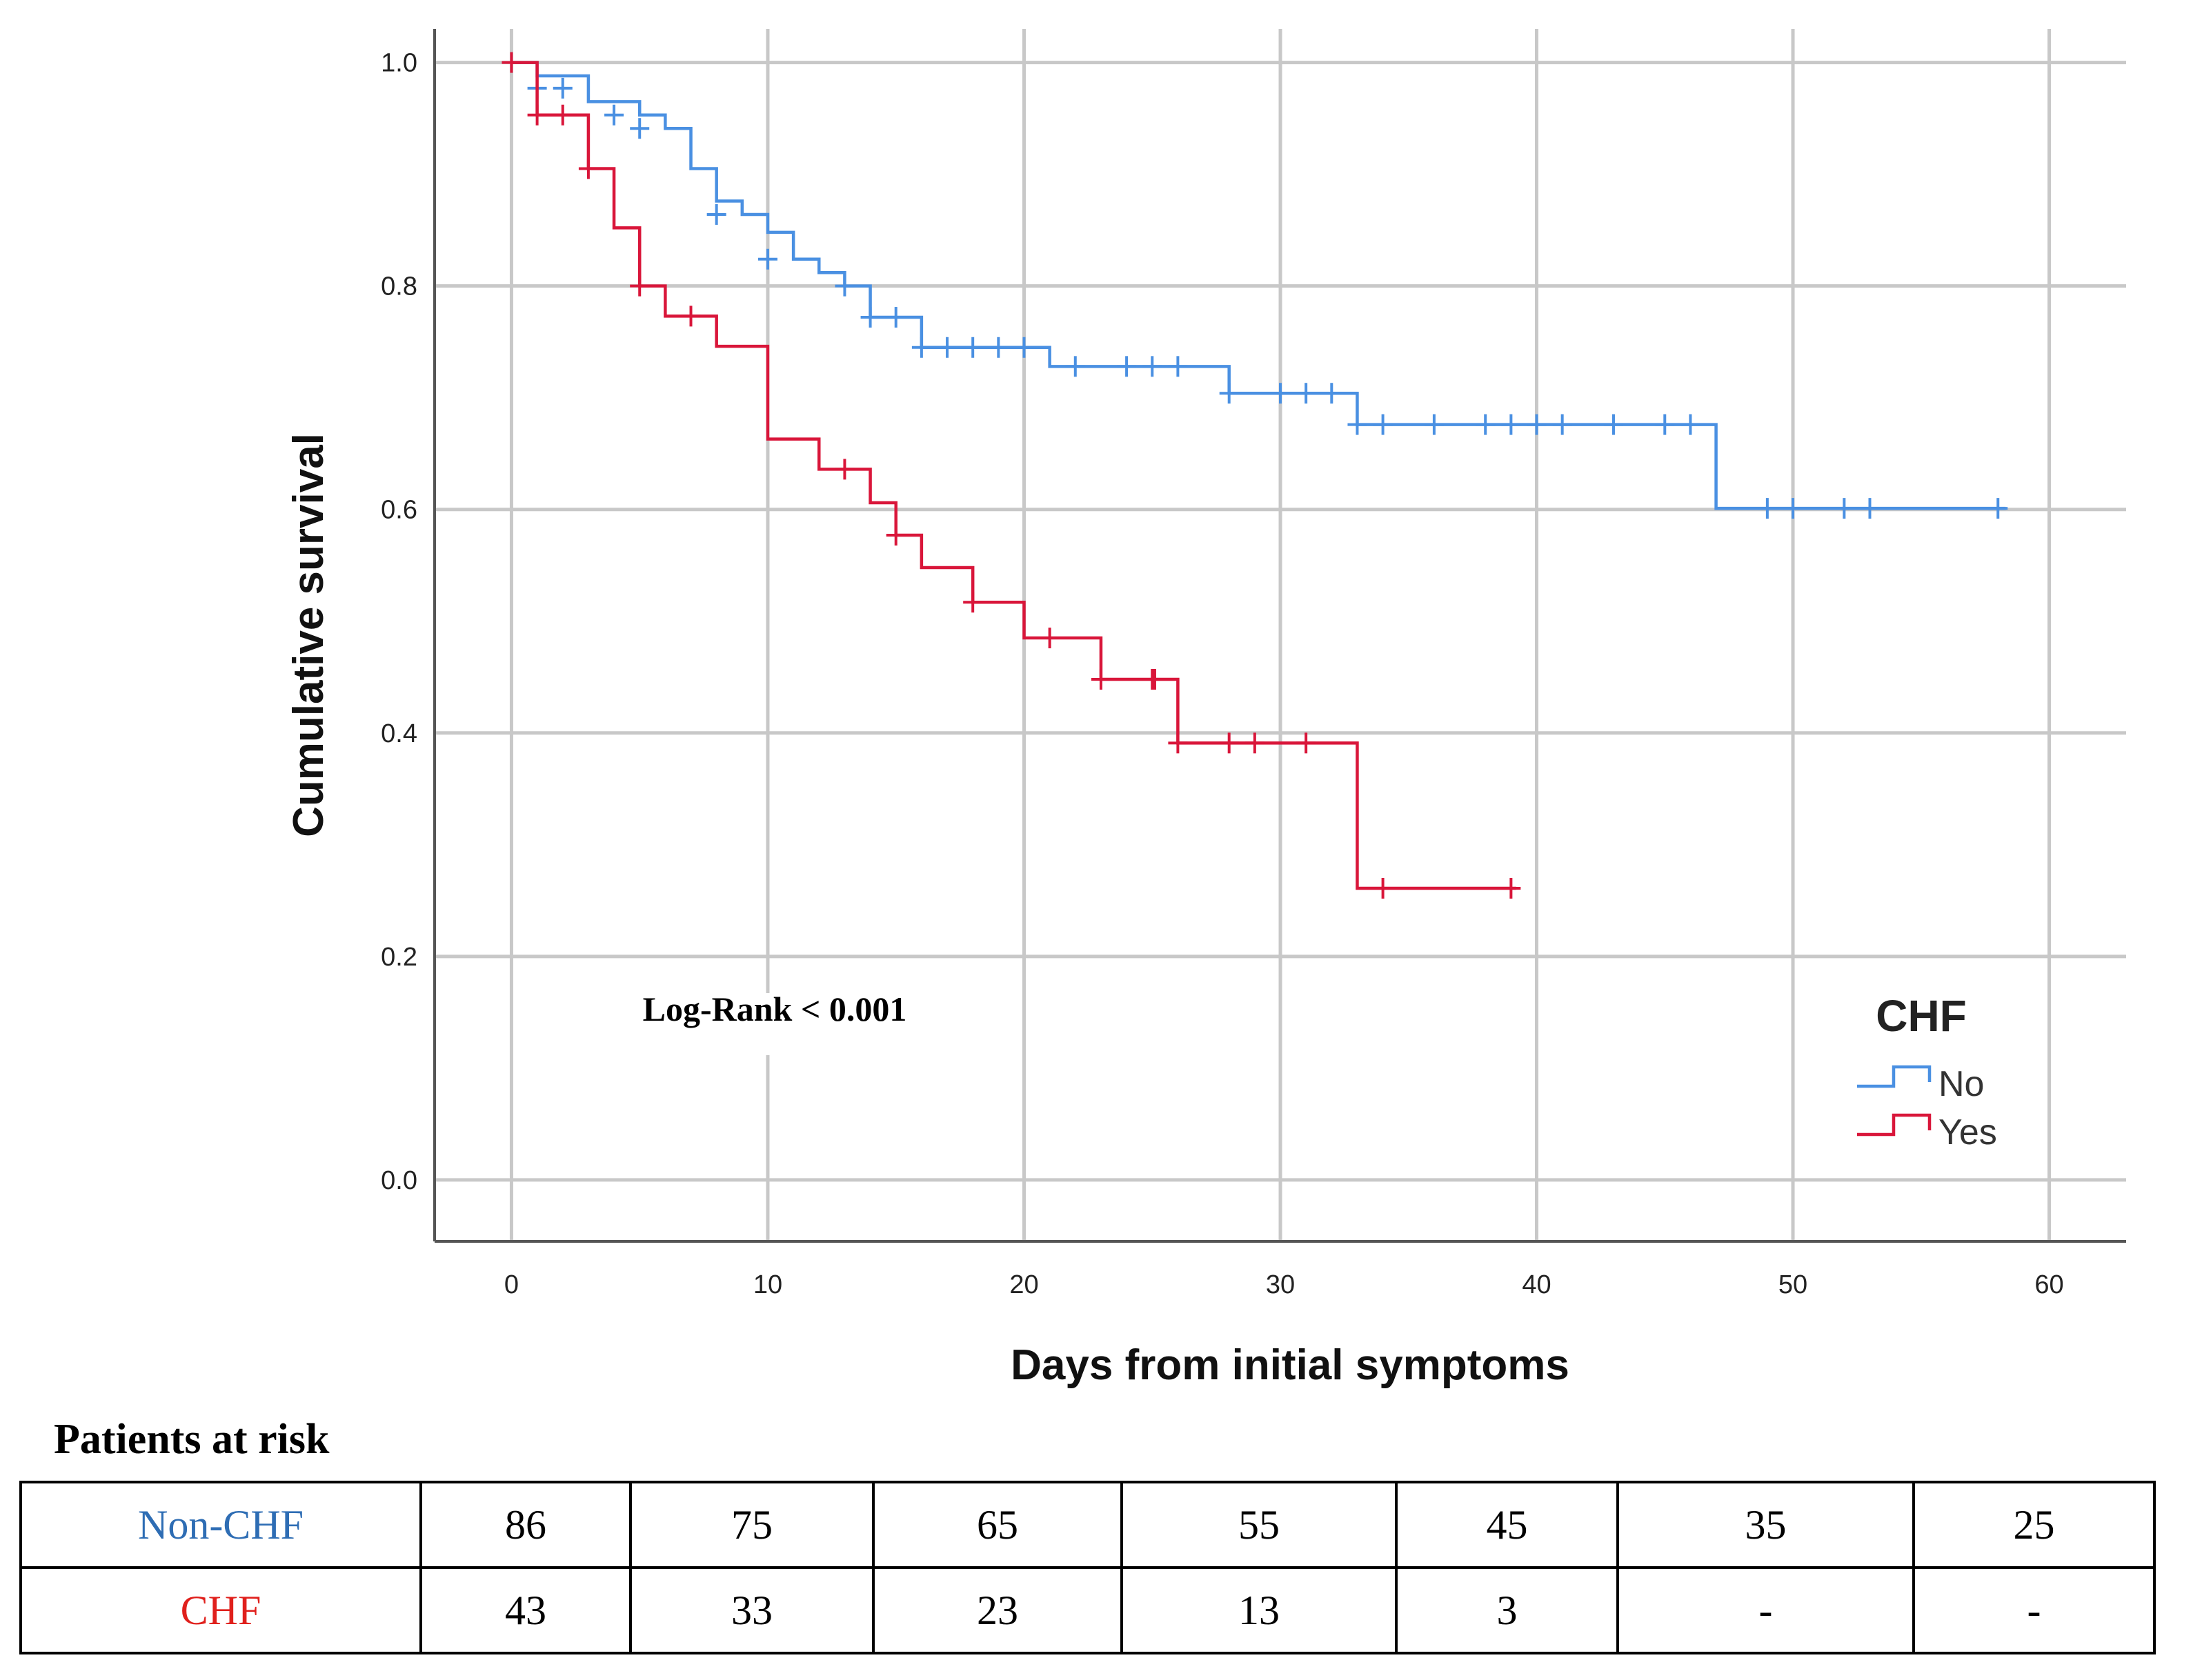 This screenshot has width=2202, height=1680. Describe the element at coordinates (1921, 1016) in the screenshot. I see `legend-title: CHF` at that location.